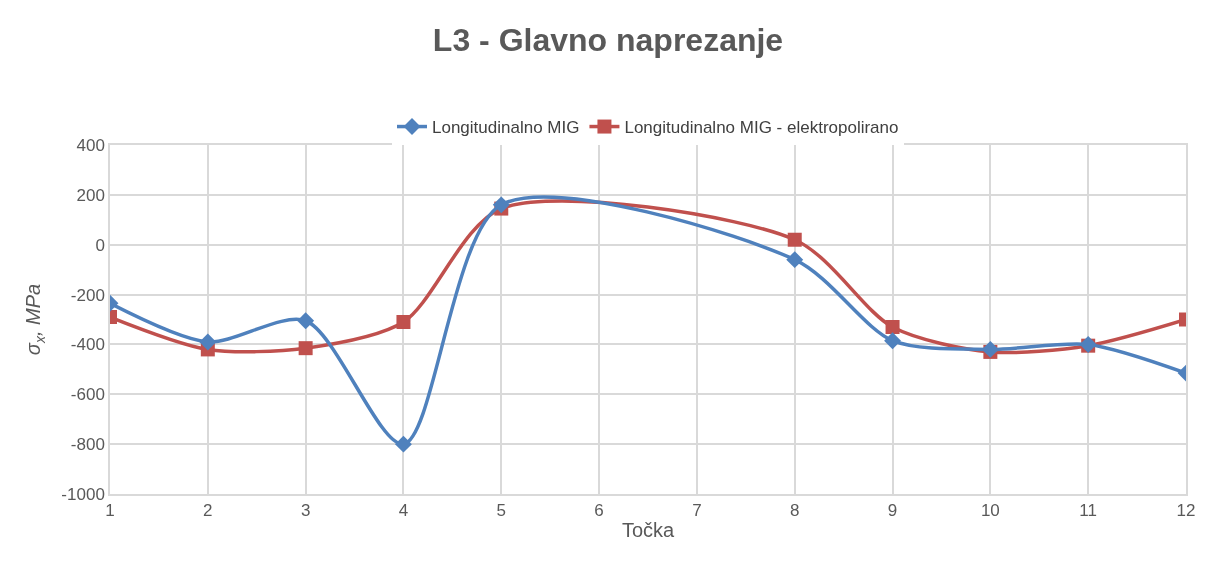 The image size is (1216, 566). What do you see at coordinates (403, 511) in the screenshot?
I see `x-tick-label: 4` at bounding box center [403, 511].